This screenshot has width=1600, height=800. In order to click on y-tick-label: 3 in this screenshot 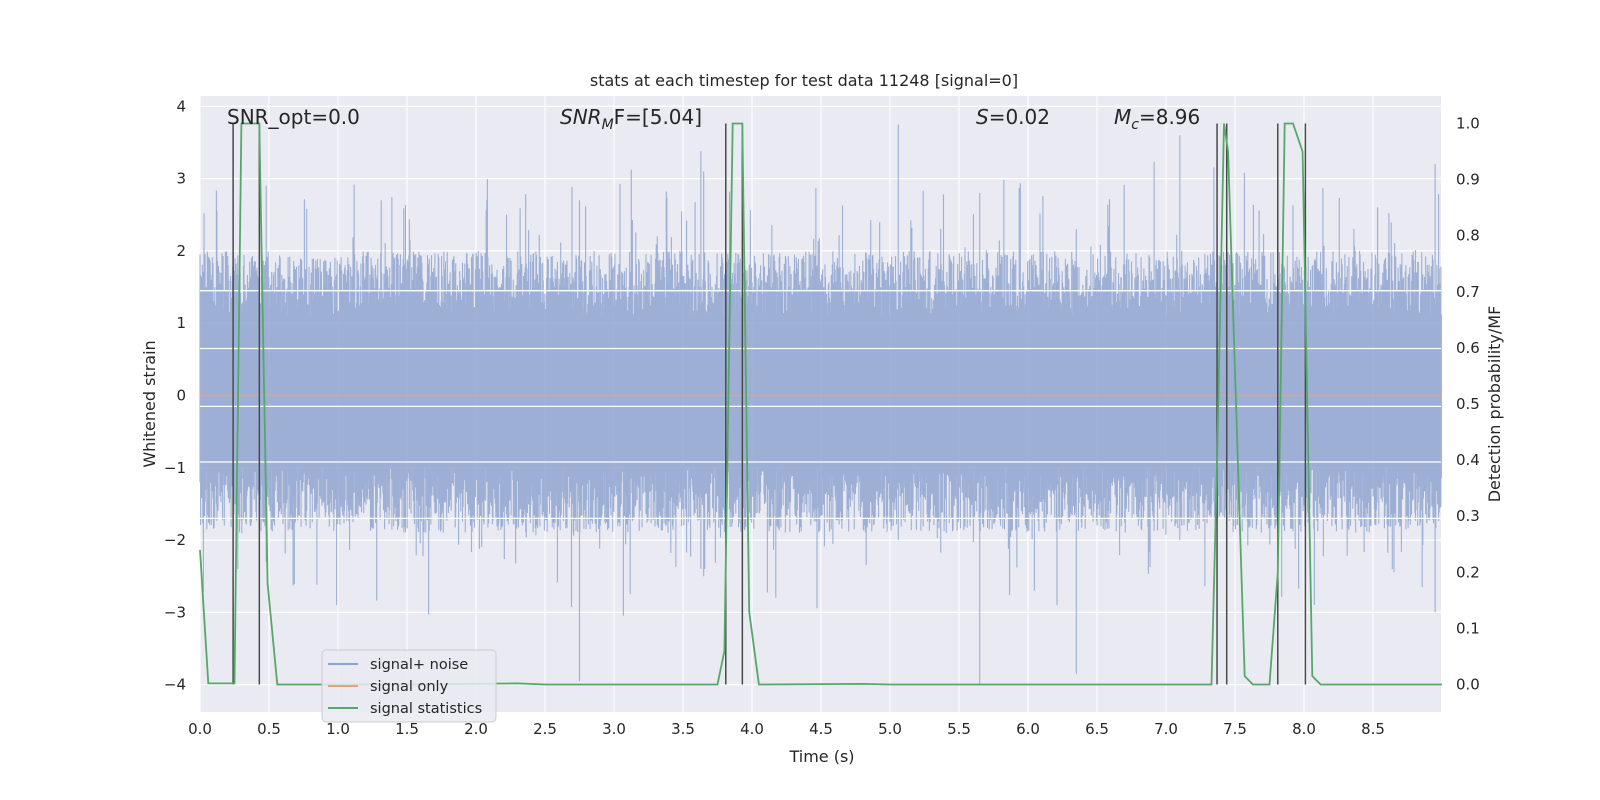, I will do `click(181, 179)`.